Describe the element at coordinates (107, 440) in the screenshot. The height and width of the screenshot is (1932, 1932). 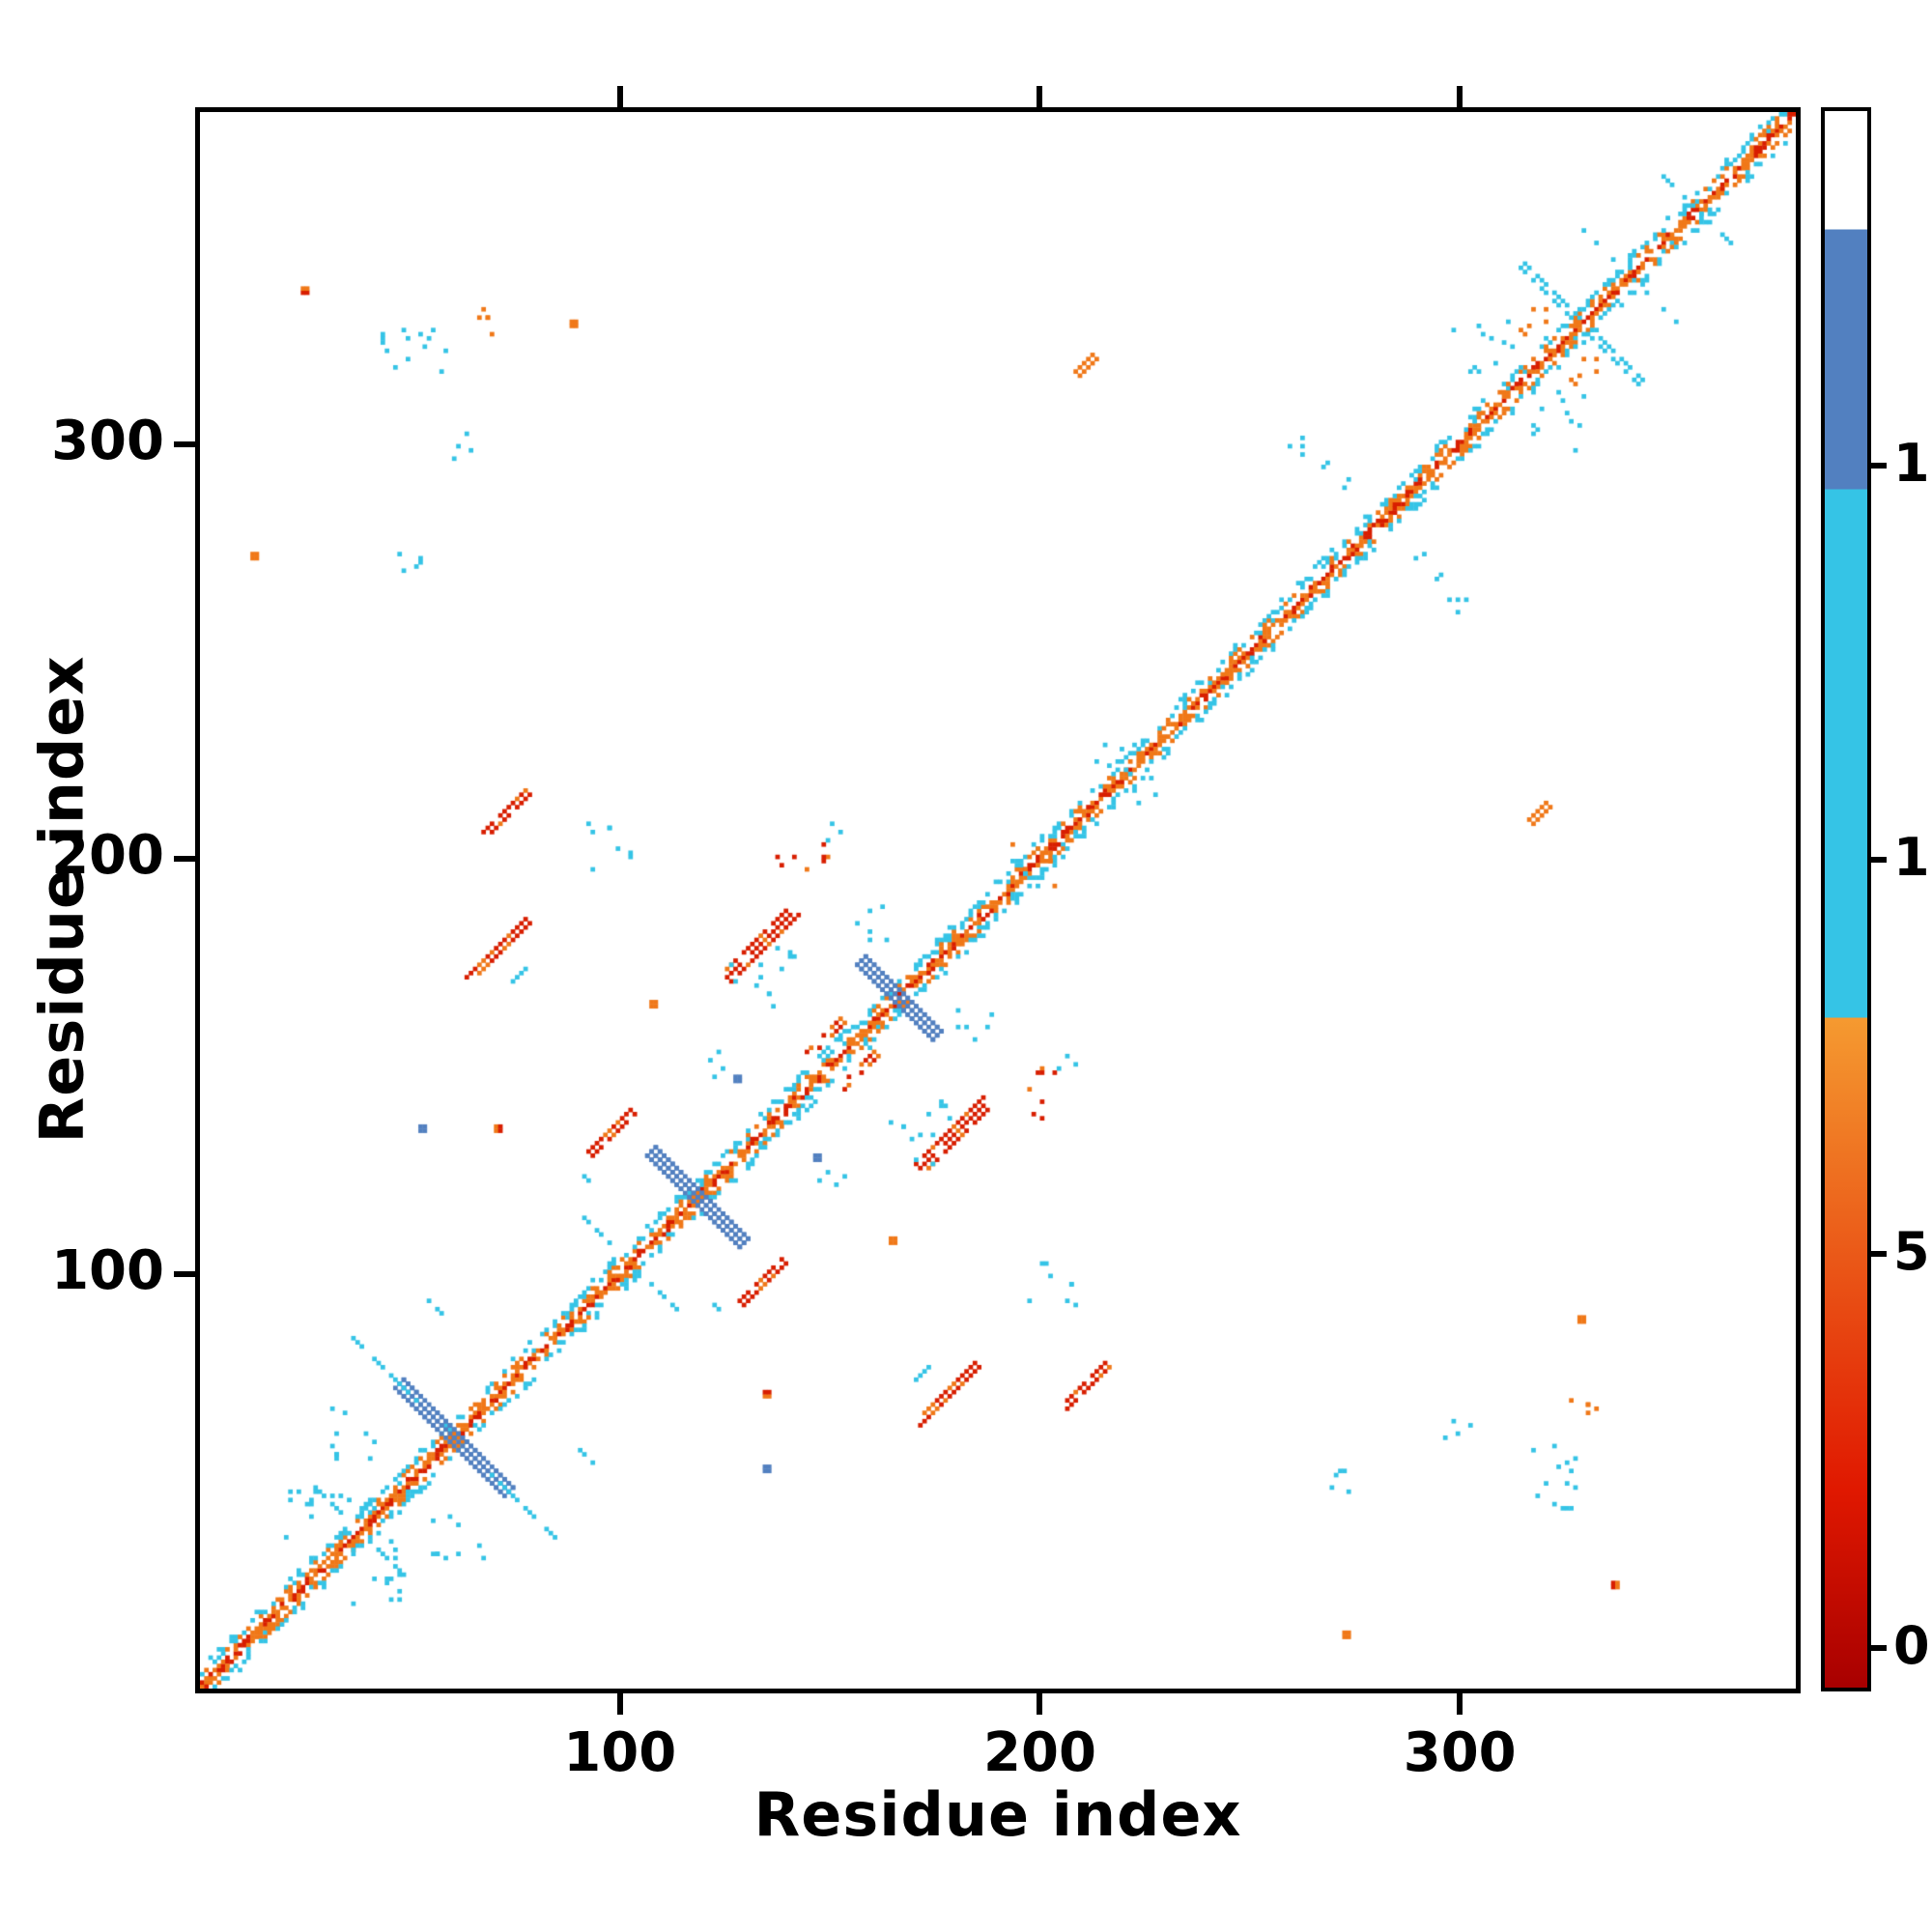
I see `y-tick-label: 300` at that location.